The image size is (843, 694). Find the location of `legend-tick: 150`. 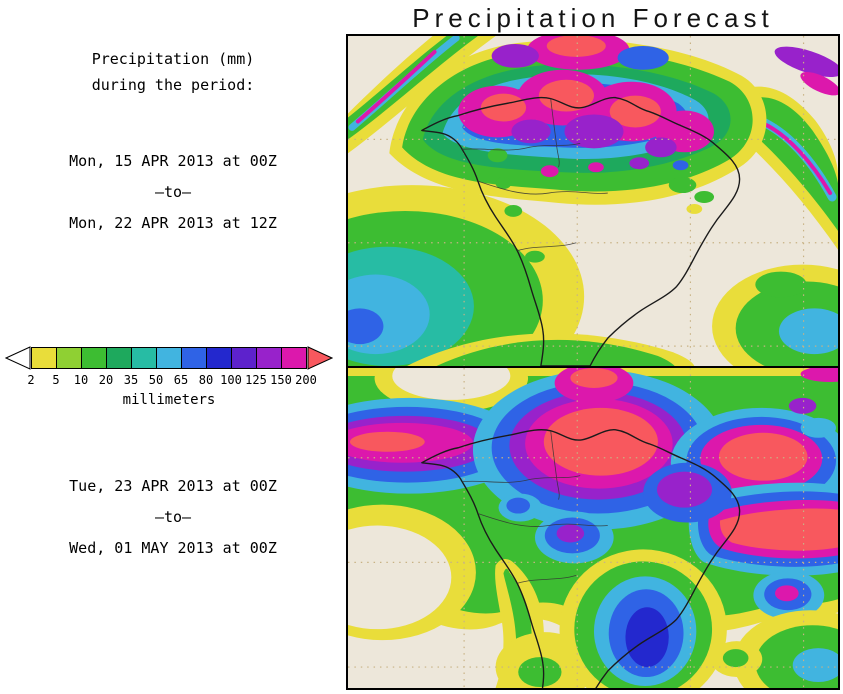

legend-tick: 150 is located at coordinates (281, 380).